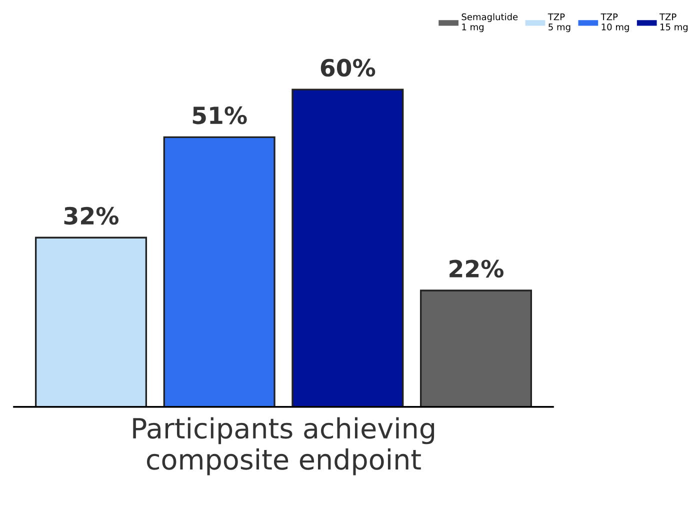 This screenshot has width=700, height=515. Describe the element at coordinates (673, 23) in the screenshot. I see `legend-label: TZP 15 mg` at that location.